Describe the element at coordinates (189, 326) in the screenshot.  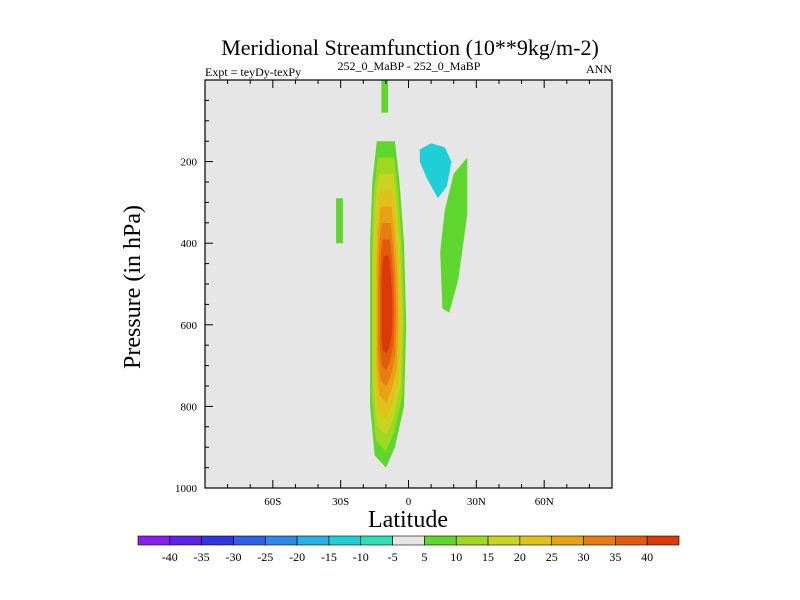
I see `y-tick-label: 600` at that location.